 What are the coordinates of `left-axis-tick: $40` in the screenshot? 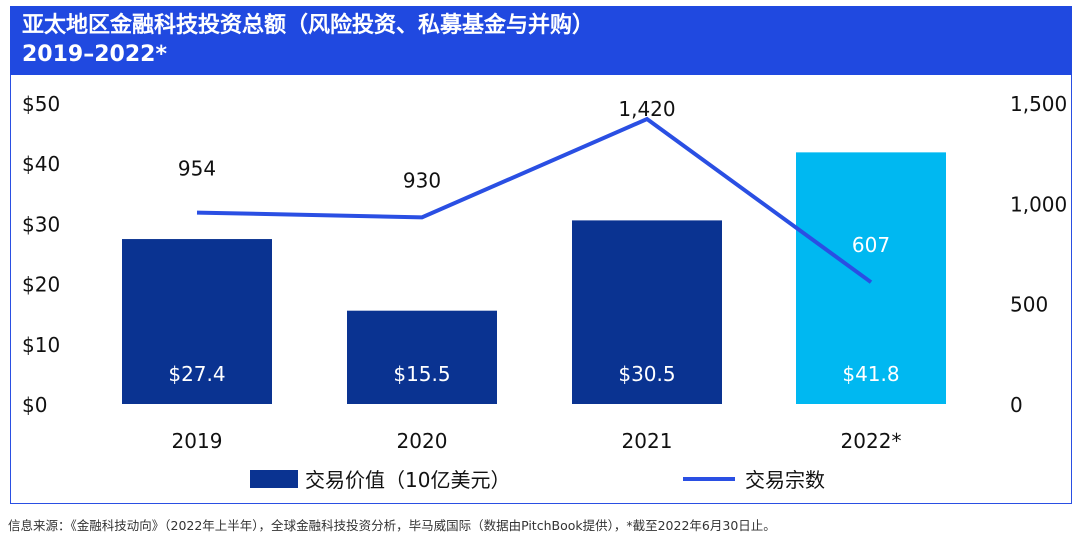 It's located at (41, 164).